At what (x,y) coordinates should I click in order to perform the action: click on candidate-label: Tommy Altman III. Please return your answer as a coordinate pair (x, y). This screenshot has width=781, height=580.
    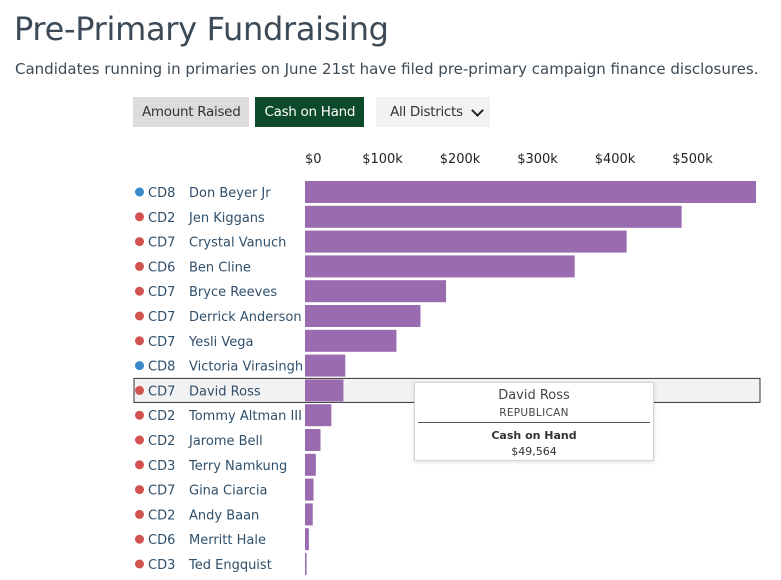
    Looking at the image, I should click on (245, 416).